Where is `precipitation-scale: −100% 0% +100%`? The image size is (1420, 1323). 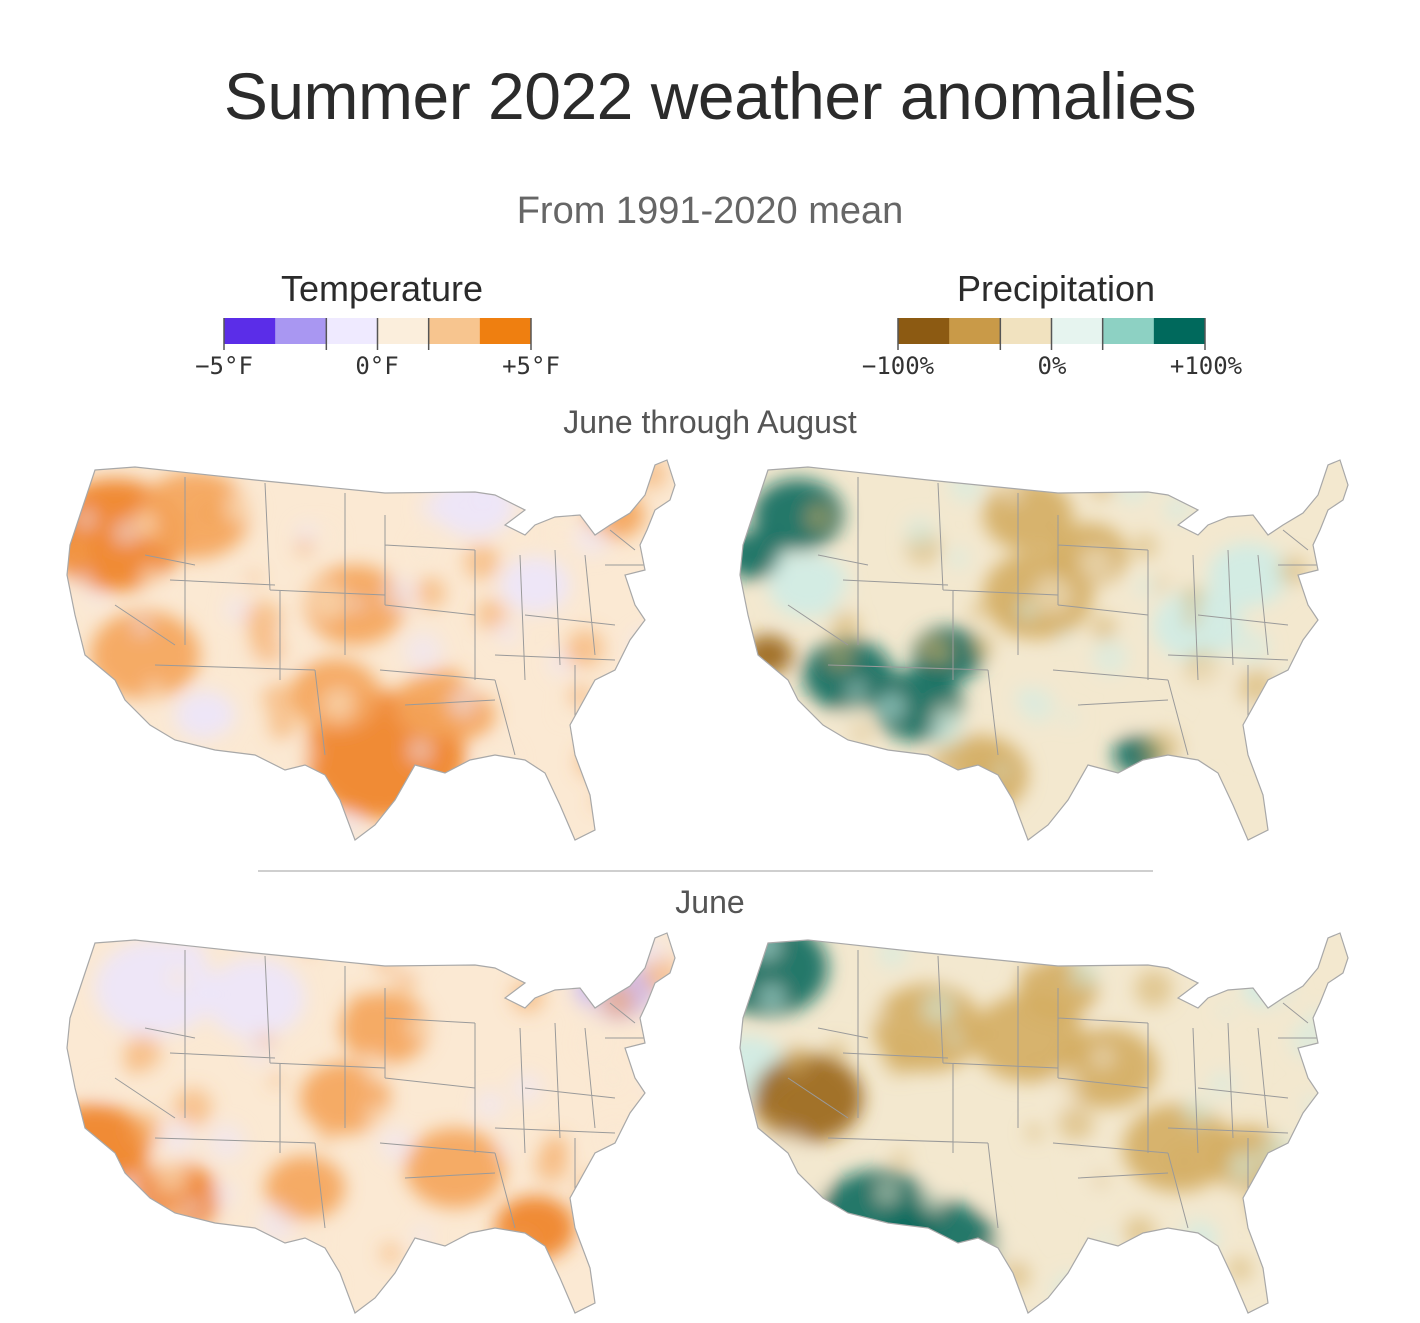
precipitation-scale: −100% 0% +100% is located at coordinates (1052, 349).